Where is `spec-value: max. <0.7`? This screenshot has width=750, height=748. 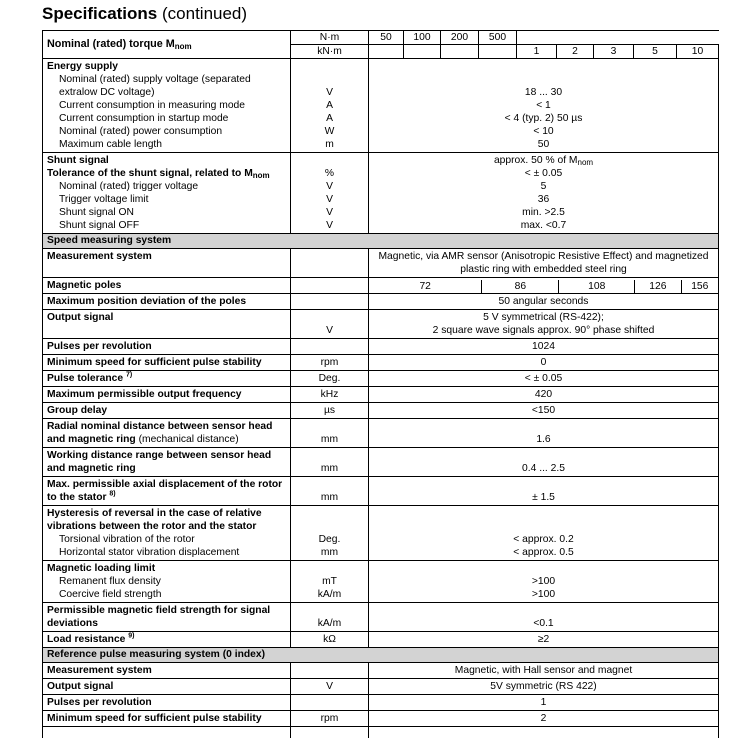
spec-value: max. <0.7 is located at coordinates (543, 226).